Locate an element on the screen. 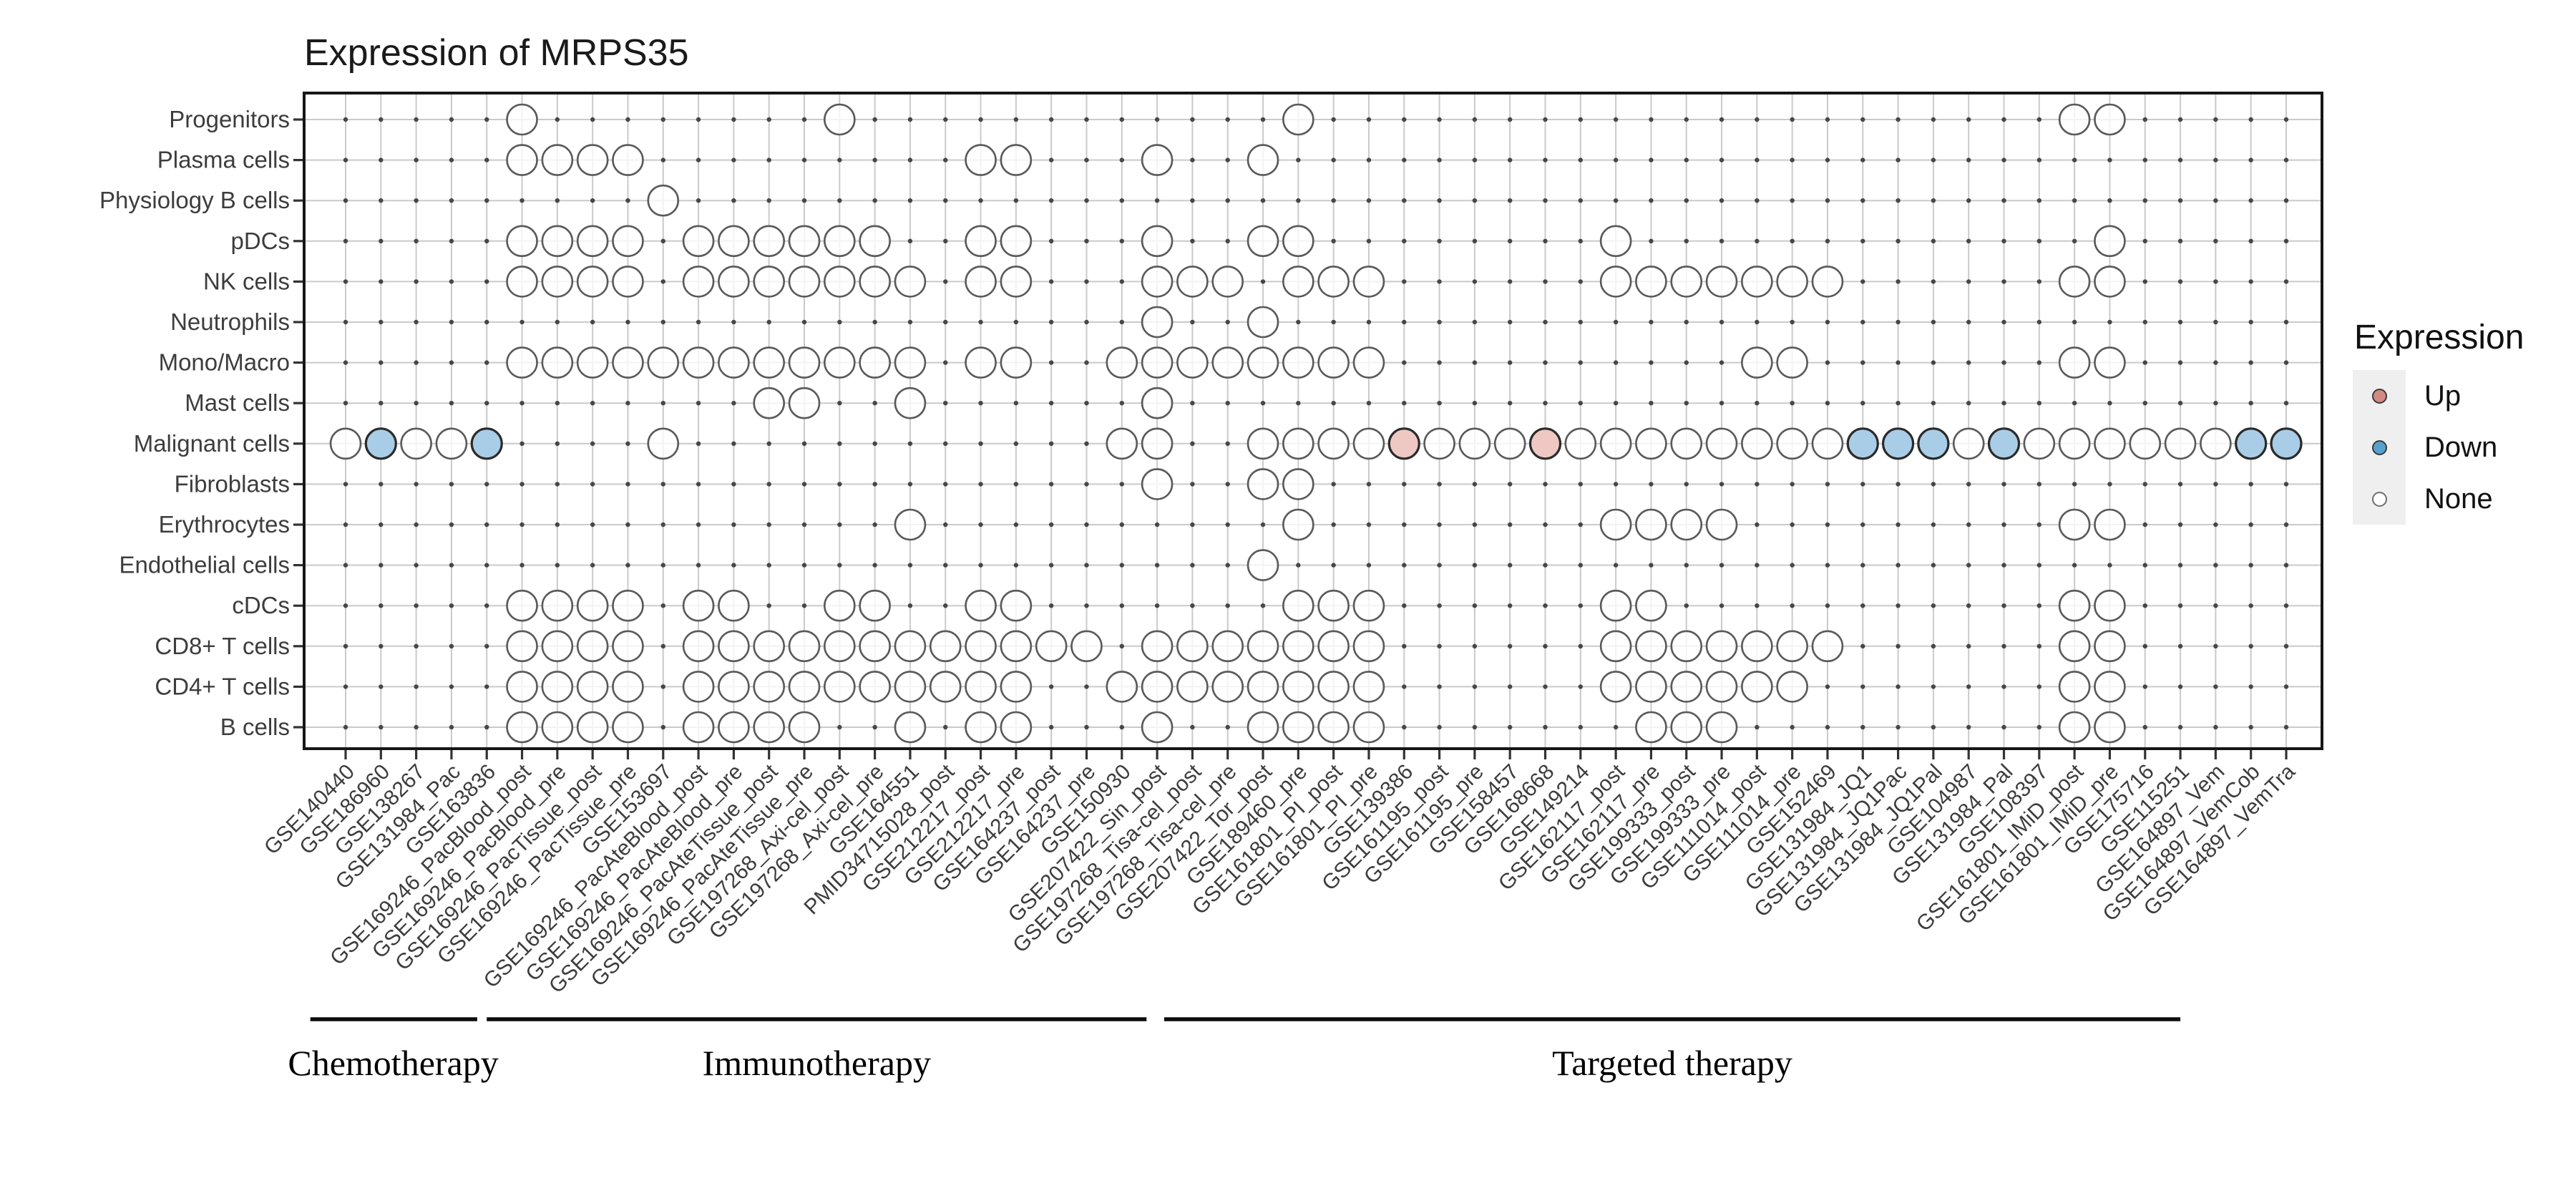 The height and width of the screenshot is (1181, 2576). y-axis-label: Progenitors is located at coordinates (229, 119).